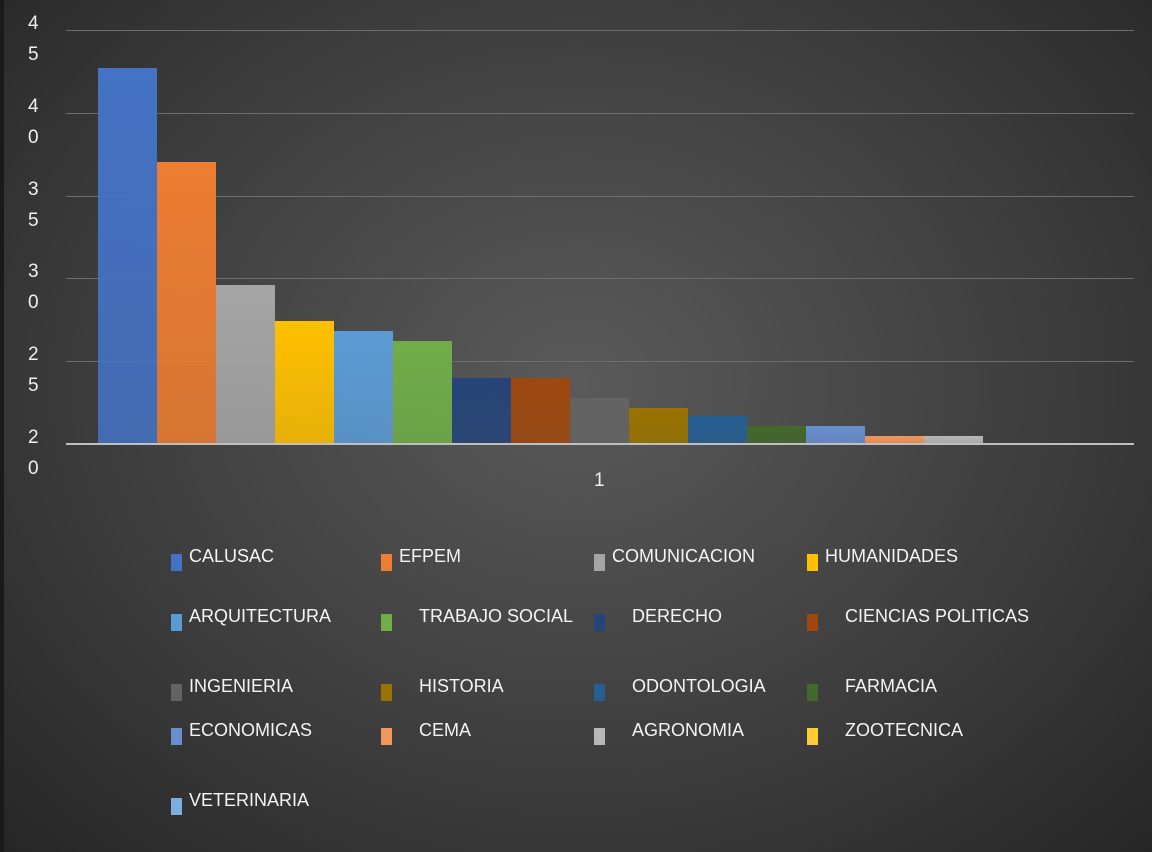  Describe the element at coordinates (260, 616) in the screenshot. I see `legend-label: ARQUITECTURA` at that location.